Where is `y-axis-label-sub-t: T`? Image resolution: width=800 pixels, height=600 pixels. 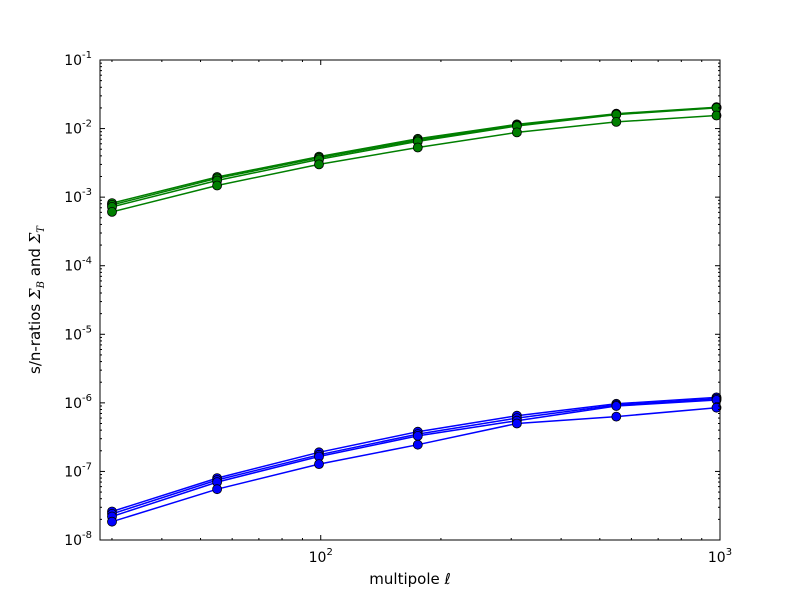 y-axis-label-sub-t: T is located at coordinates (41, 229).